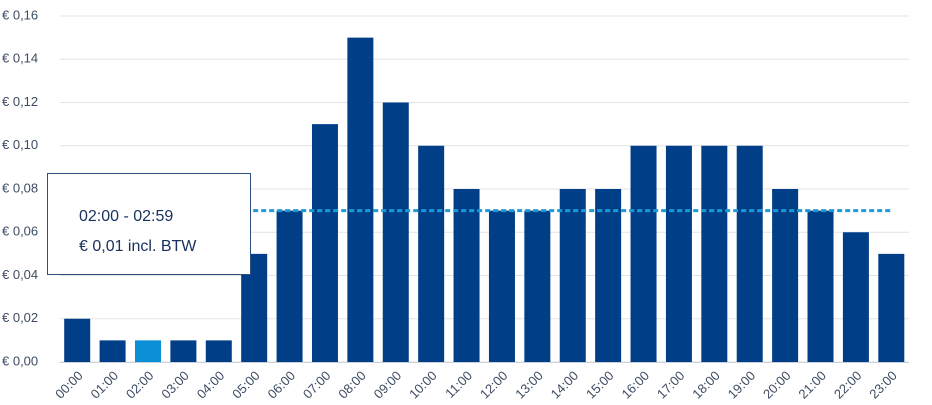 The image size is (932, 405). What do you see at coordinates (138, 246) in the screenshot?
I see `tooltip-text: € 0,01 incl. BTW` at bounding box center [138, 246].